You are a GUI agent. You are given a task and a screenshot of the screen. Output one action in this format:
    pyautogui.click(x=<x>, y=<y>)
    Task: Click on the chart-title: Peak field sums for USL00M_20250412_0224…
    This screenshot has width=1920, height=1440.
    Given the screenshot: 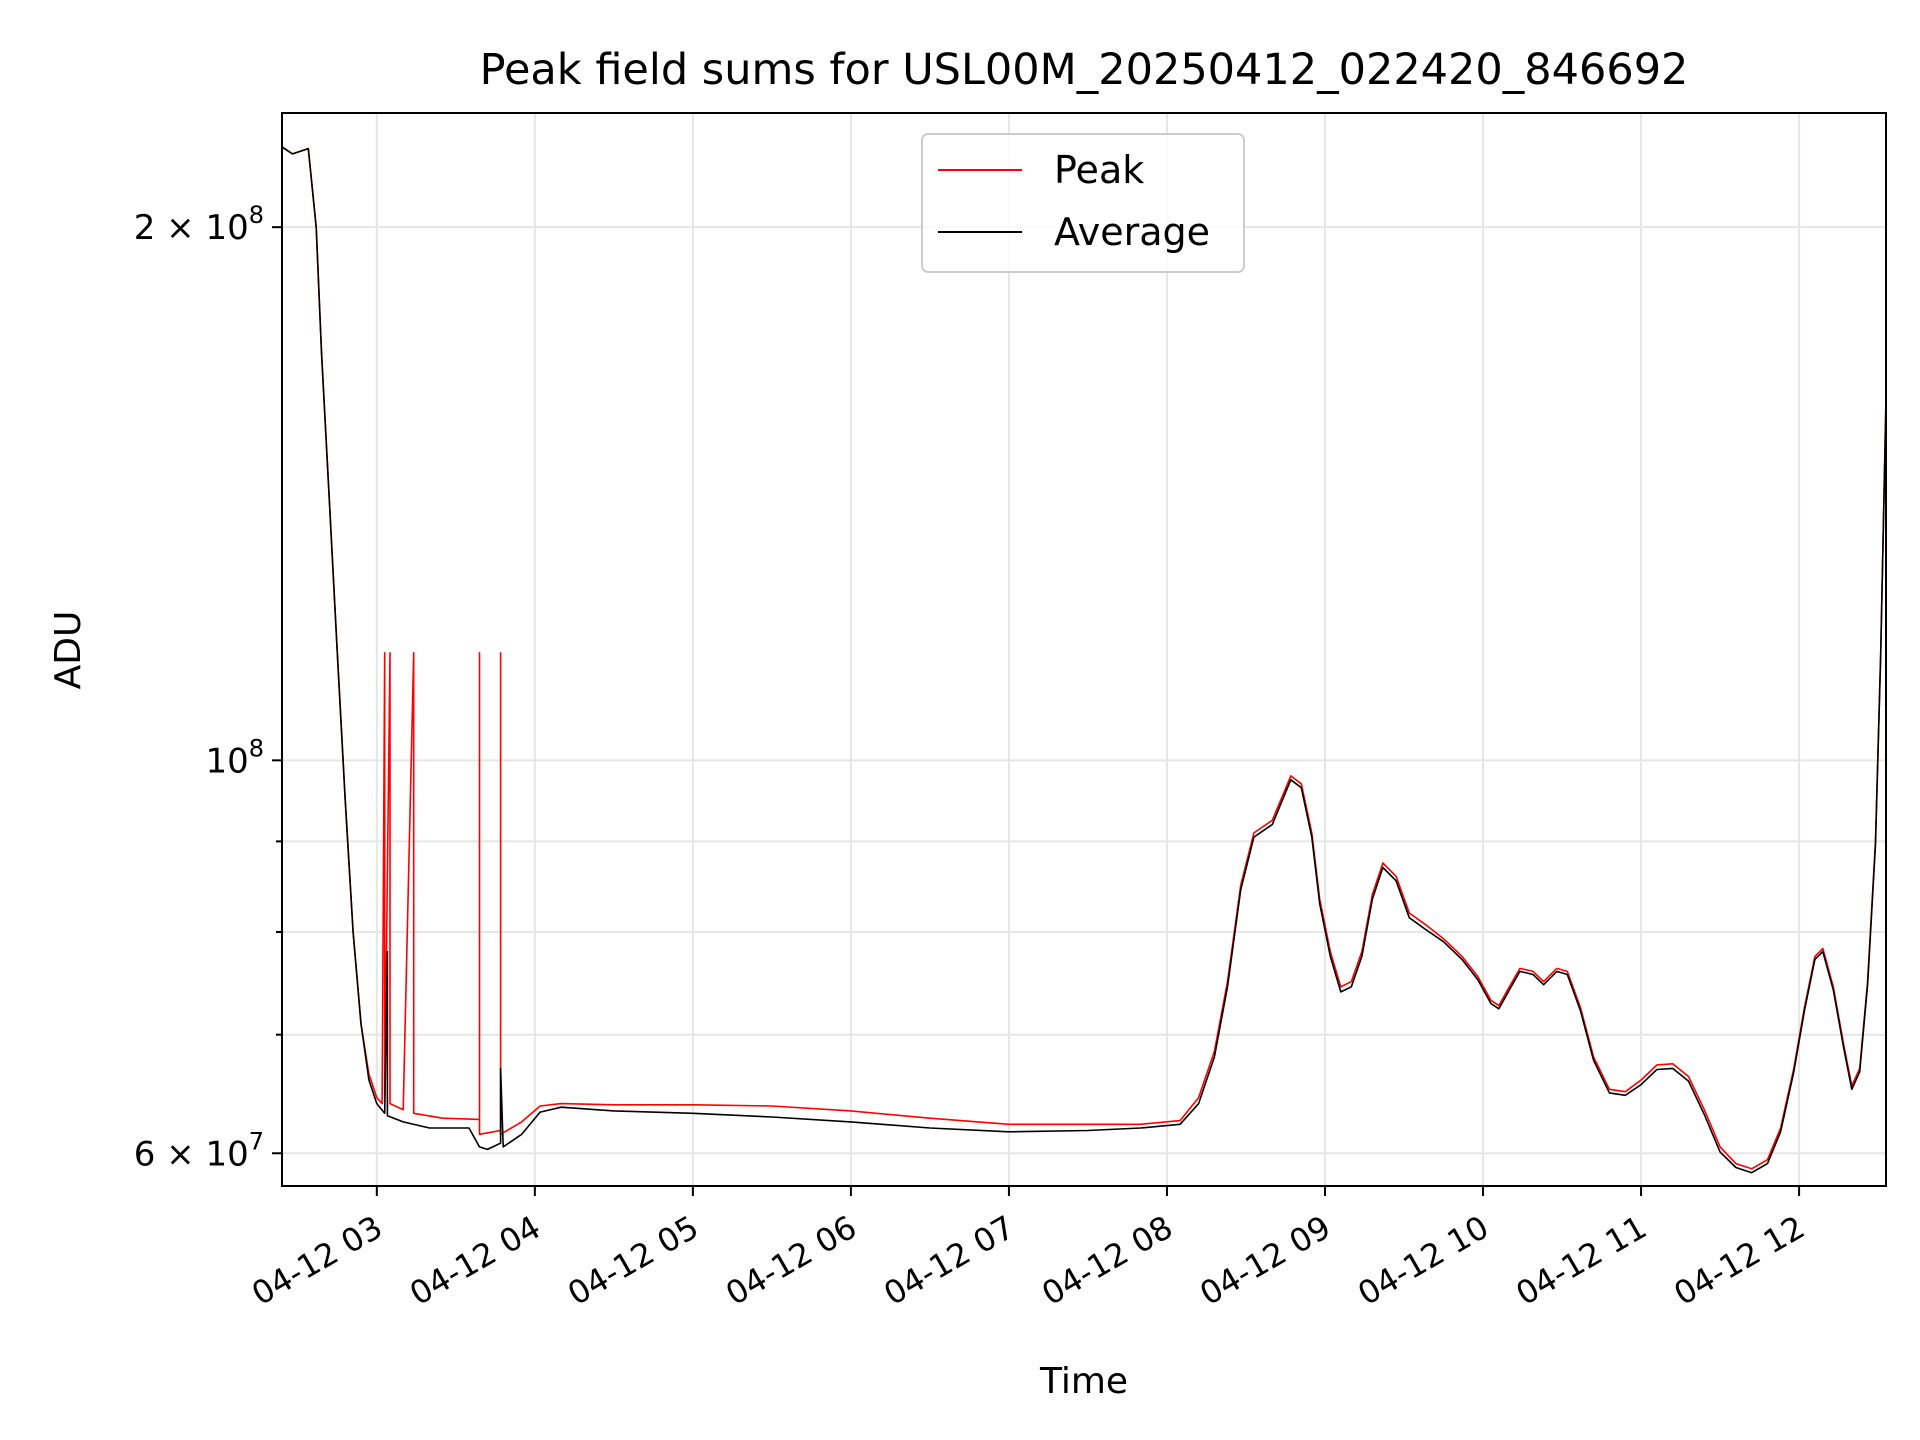 What is the action you would take?
    pyautogui.click(x=1084, y=70)
    